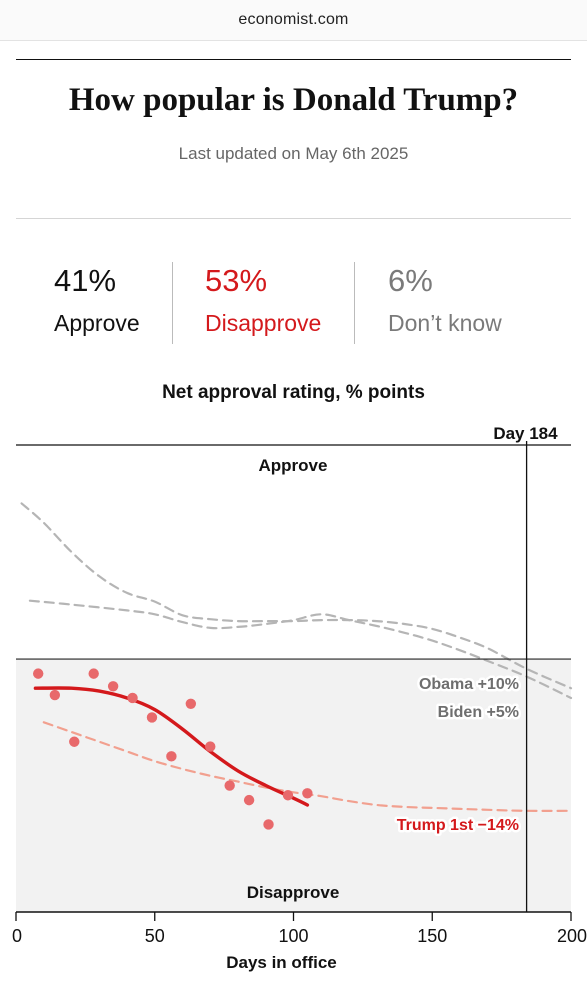 The height and width of the screenshot is (1000, 587). I want to click on x-axis-title: Days in office, so click(281, 962).